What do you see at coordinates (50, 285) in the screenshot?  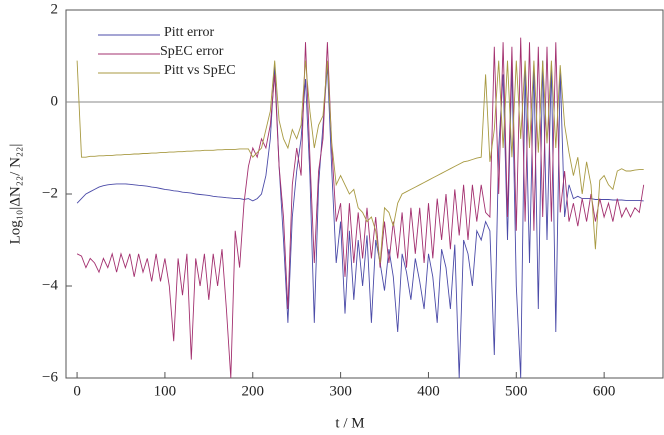 I see `y-tick-label: −4` at bounding box center [50, 285].